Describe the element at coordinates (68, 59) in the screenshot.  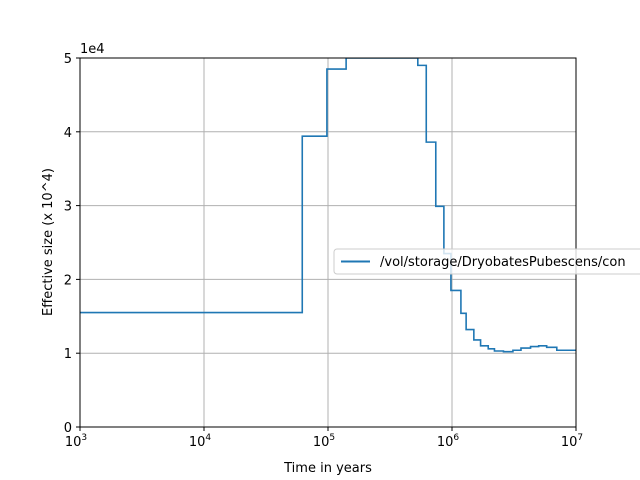
I see `y-tick-label: 5` at that location.